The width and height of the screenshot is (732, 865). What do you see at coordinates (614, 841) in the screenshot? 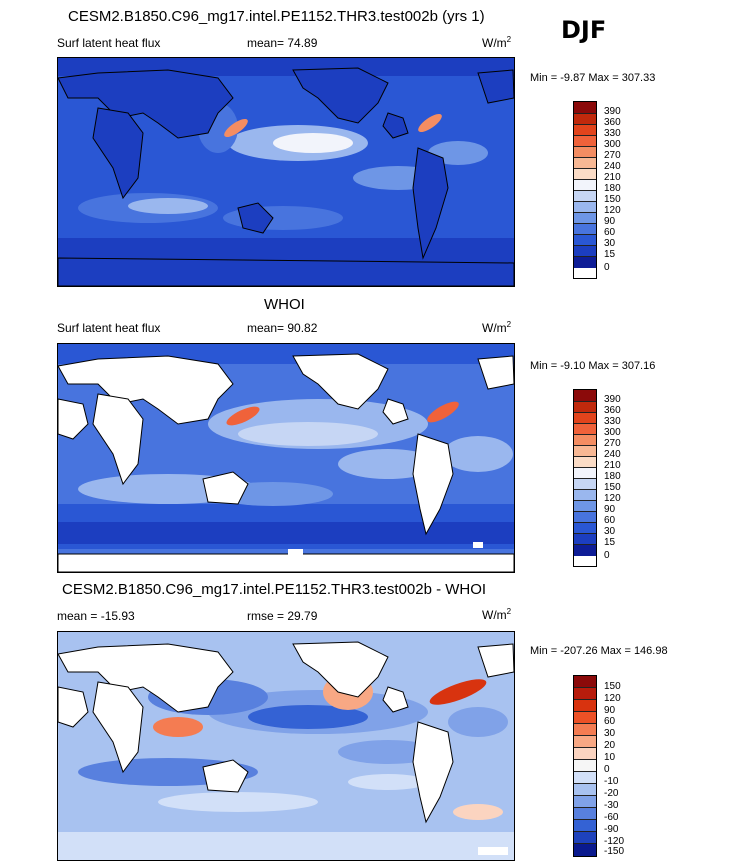
I see `panel3-tick: -120` at bounding box center [614, 841].